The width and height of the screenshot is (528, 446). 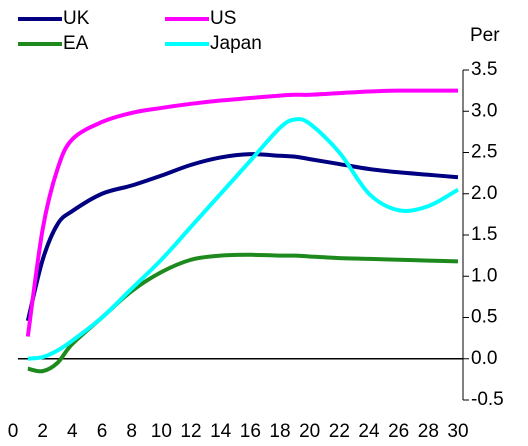 What do you see at coordinates (398, 431) in the screenshot?
I see `x-tick-label: 26` at bounding box center [398, 431].